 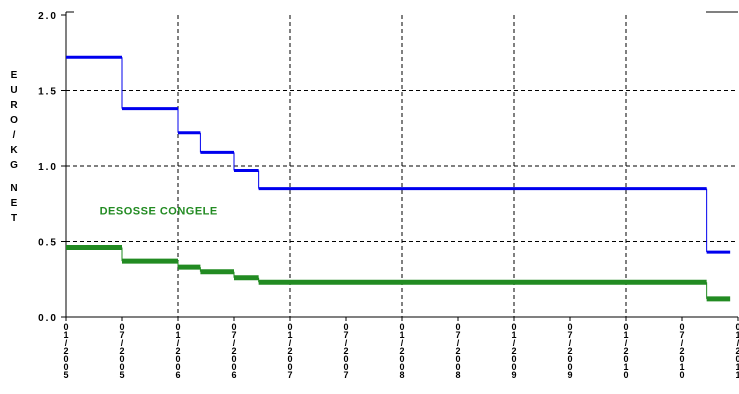 I want to click on y-tick-label-4: 2.0, so click(x=48, y=16).